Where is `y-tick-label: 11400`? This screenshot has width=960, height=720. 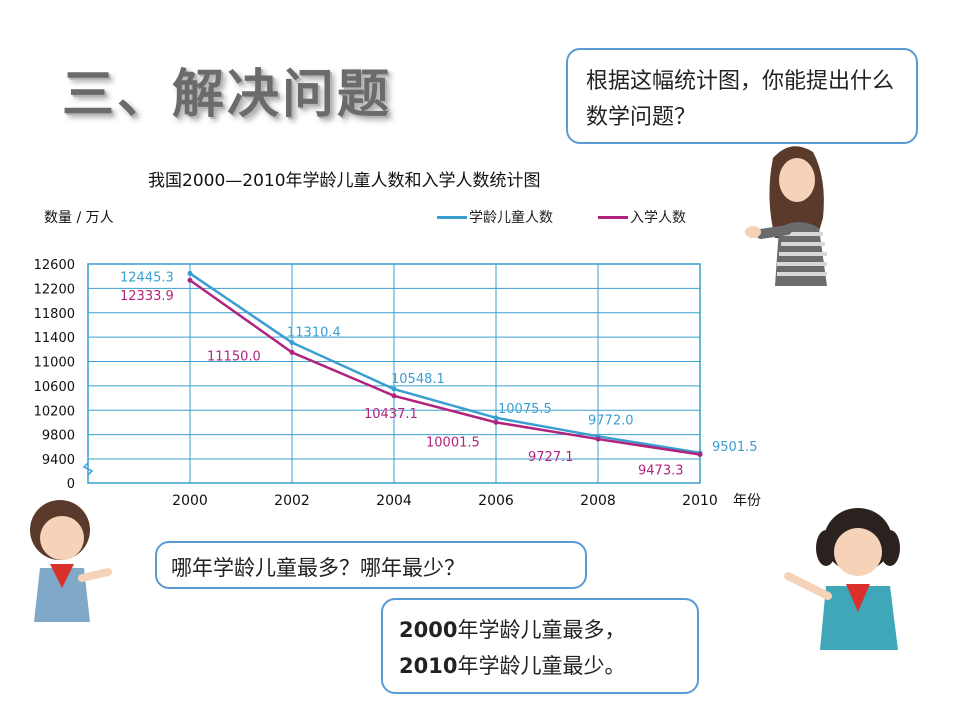 y-tick-label: 11400 is located at coordinates (54, 338).